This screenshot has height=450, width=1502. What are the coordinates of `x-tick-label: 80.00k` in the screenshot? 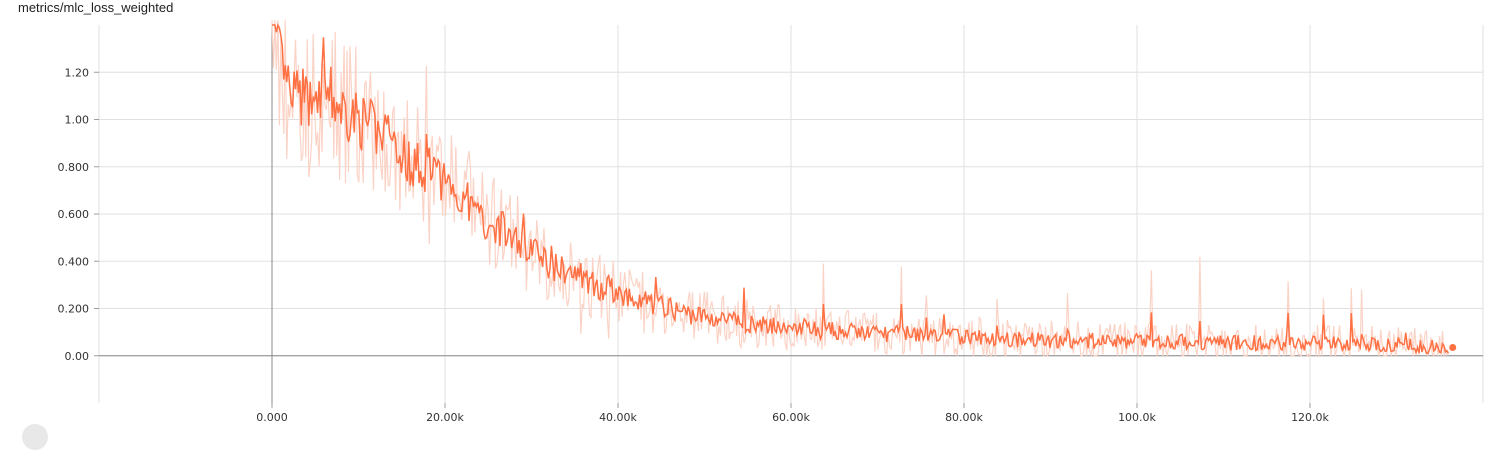 It's located at (964, 417).